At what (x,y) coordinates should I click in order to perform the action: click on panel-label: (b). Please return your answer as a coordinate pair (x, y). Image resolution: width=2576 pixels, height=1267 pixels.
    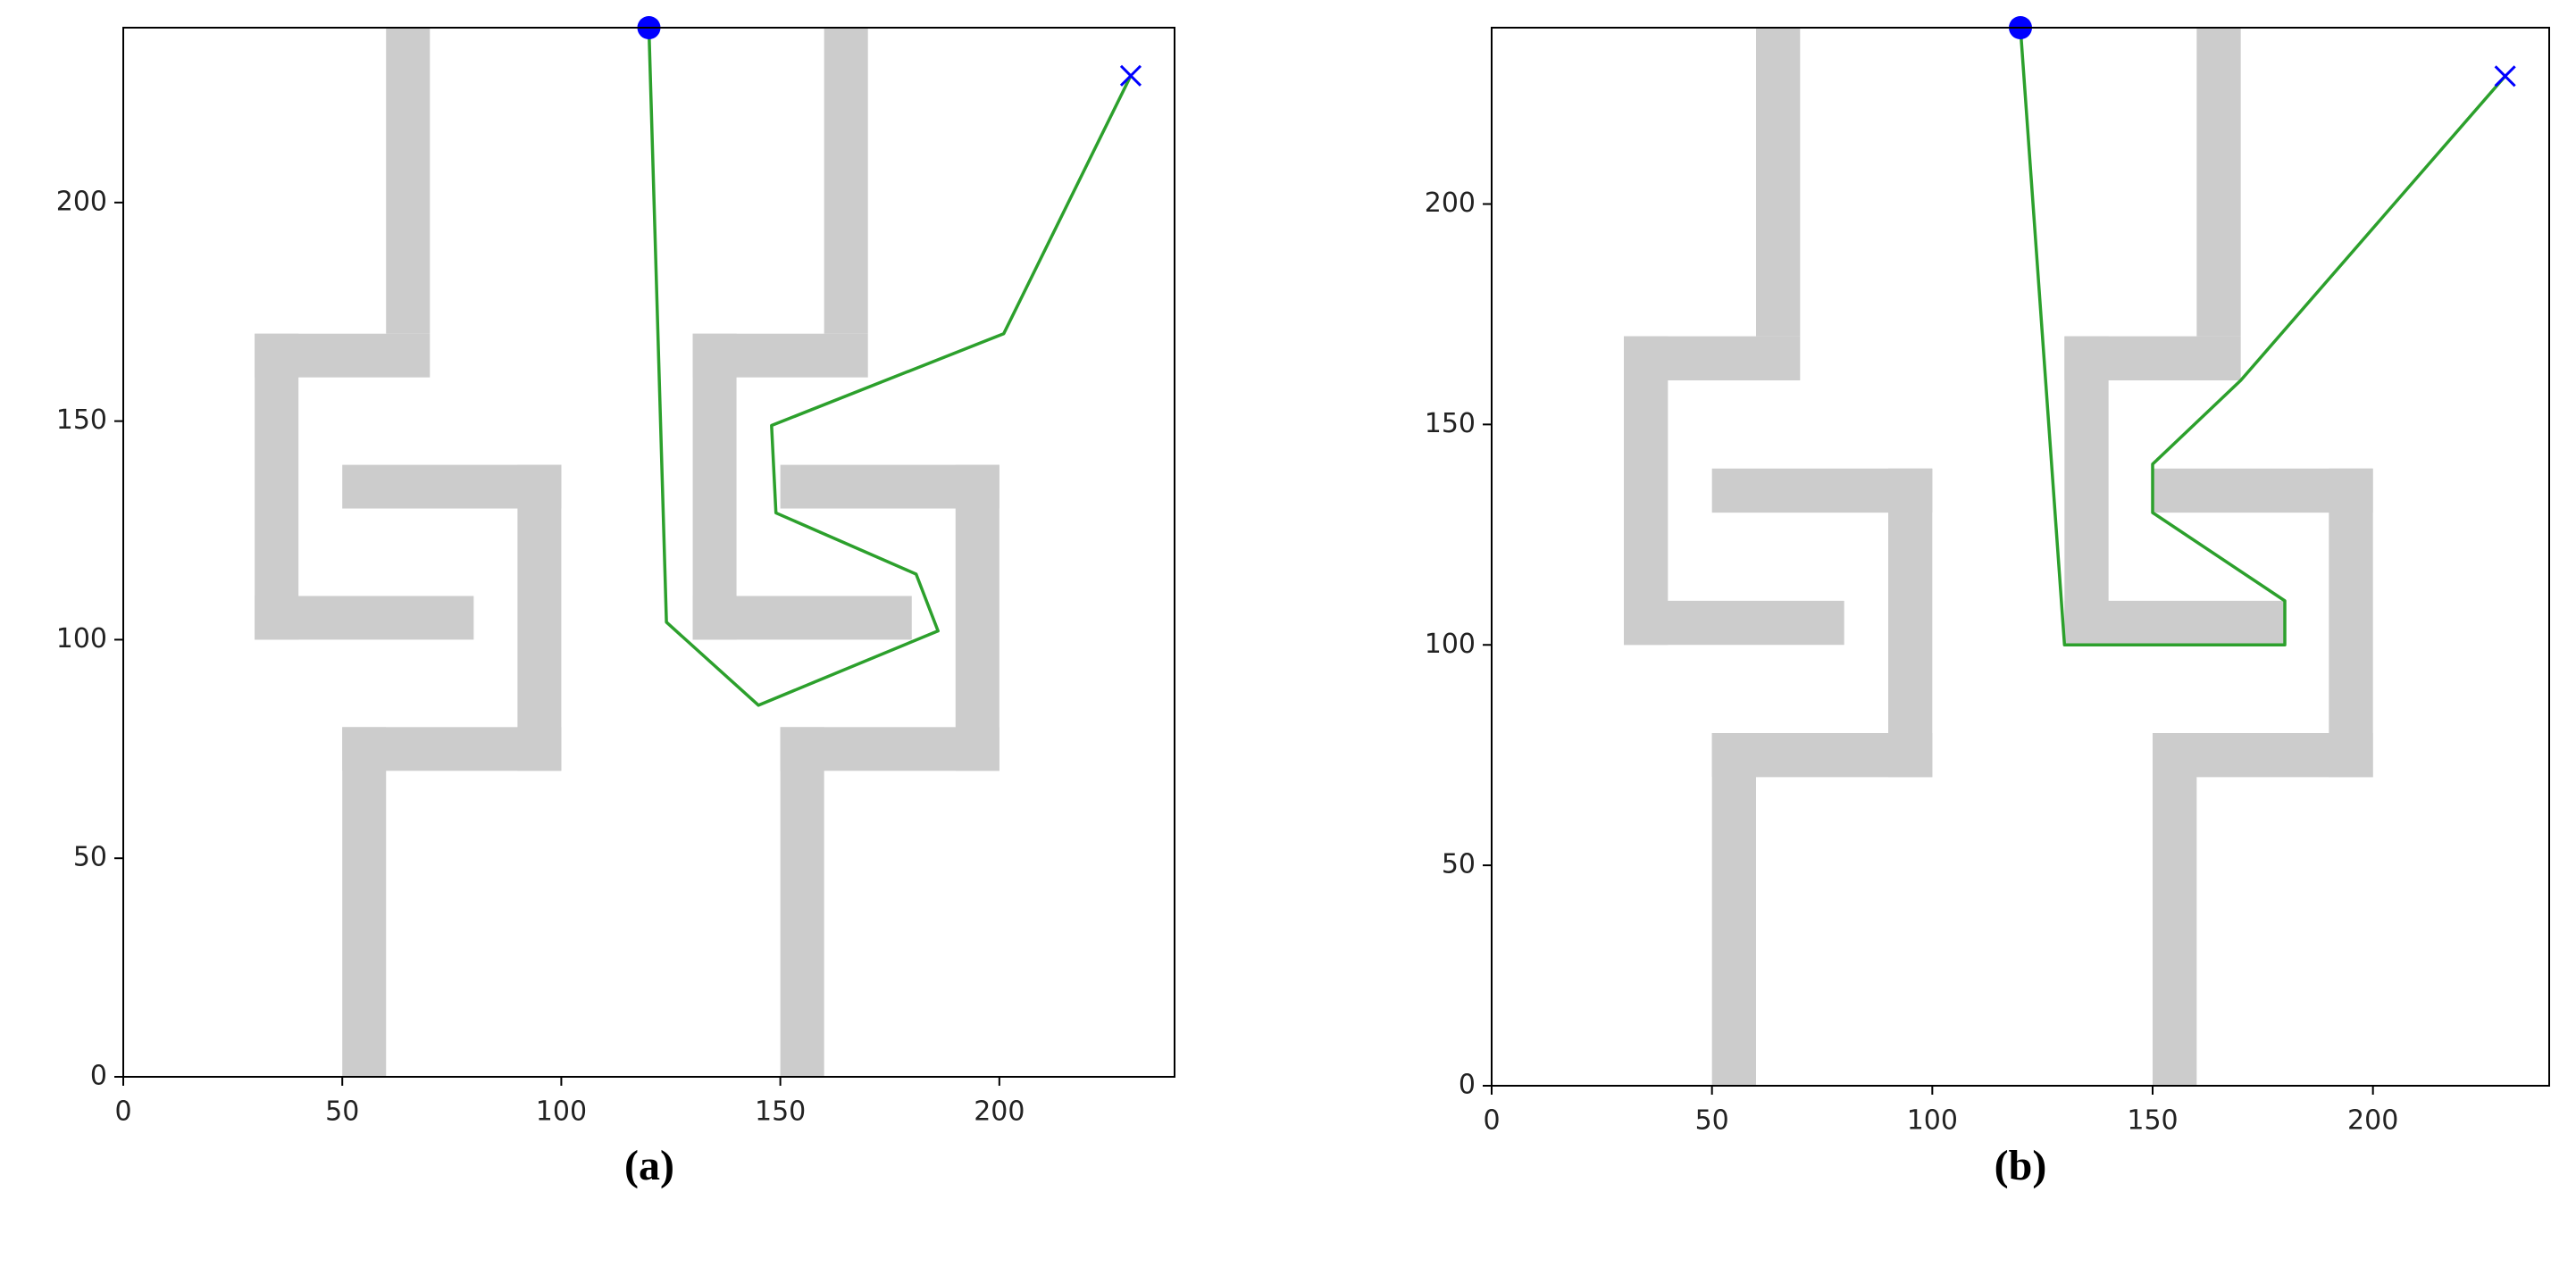
    Looking at the image, I should click on (2021, 1165).